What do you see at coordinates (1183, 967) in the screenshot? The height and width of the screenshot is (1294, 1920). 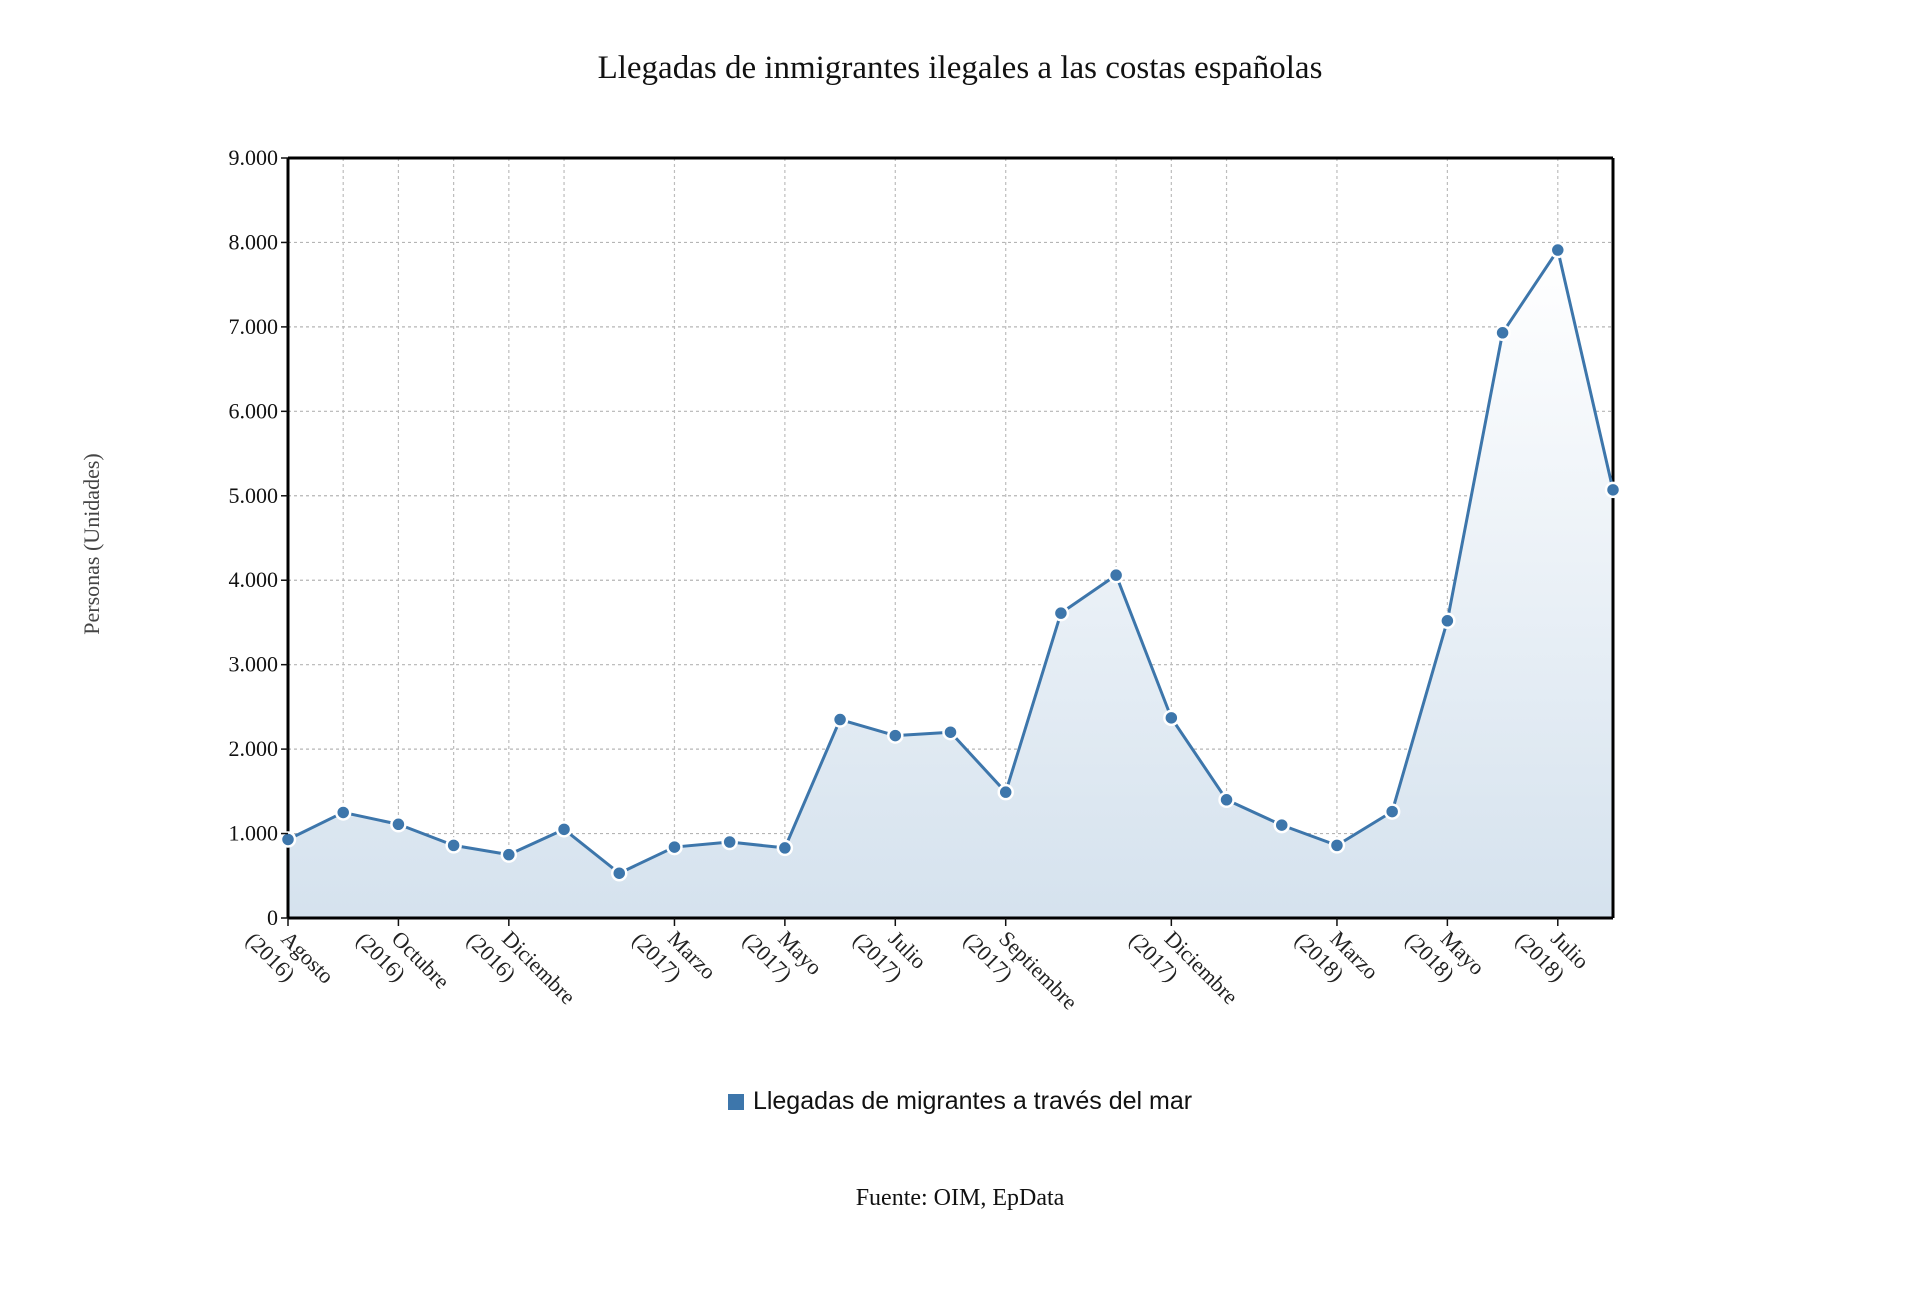 I see `x-tick-label: Diciembre(2017)` at bounding box center [1183, 967].